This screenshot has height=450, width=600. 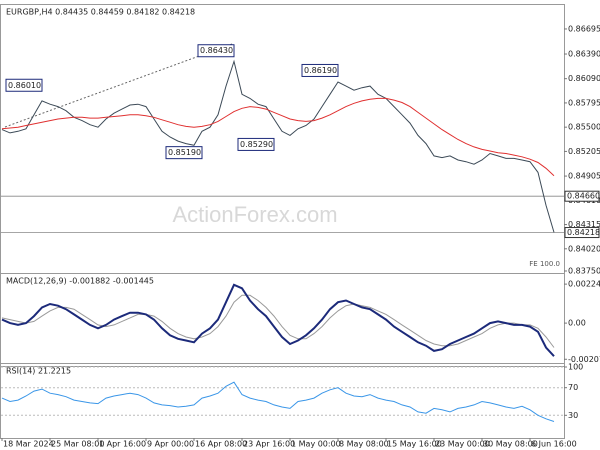 I want to click on y-tick-label: 0.85205, so click(x=584, y=151).